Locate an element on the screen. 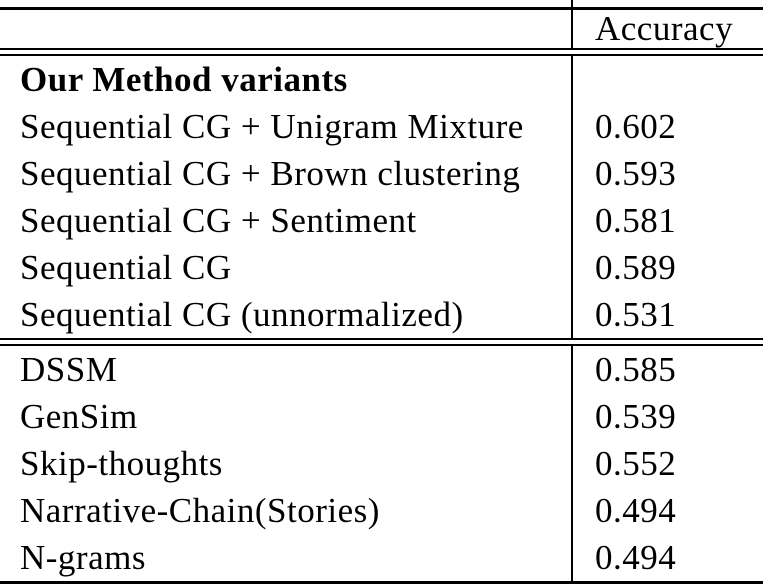 This screenshot has height=586, width=763. section-header-row: Our Method variants is located at coordinates (381, 79).